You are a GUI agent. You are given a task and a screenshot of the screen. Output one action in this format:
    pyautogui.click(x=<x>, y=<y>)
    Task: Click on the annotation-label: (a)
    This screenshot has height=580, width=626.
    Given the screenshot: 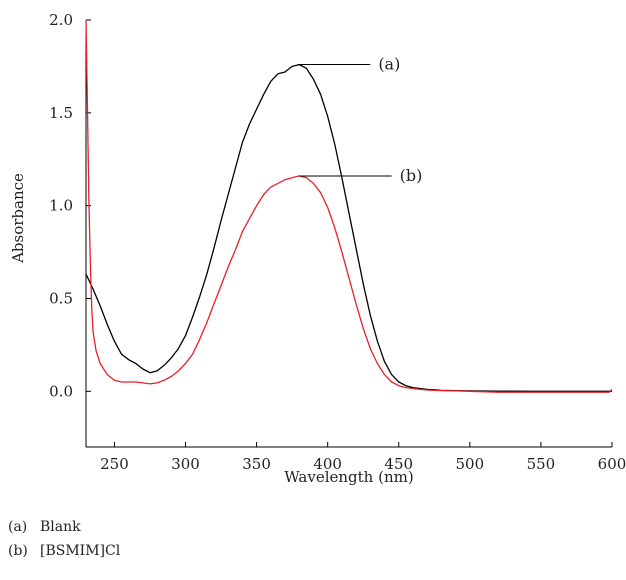 What is the action you would take?
    pyautogui.click(x=389, y=64)
    